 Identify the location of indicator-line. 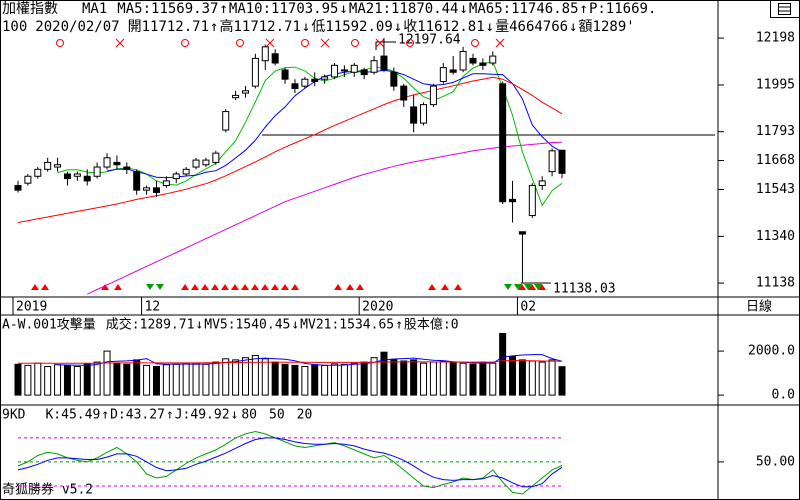
(310, 360).